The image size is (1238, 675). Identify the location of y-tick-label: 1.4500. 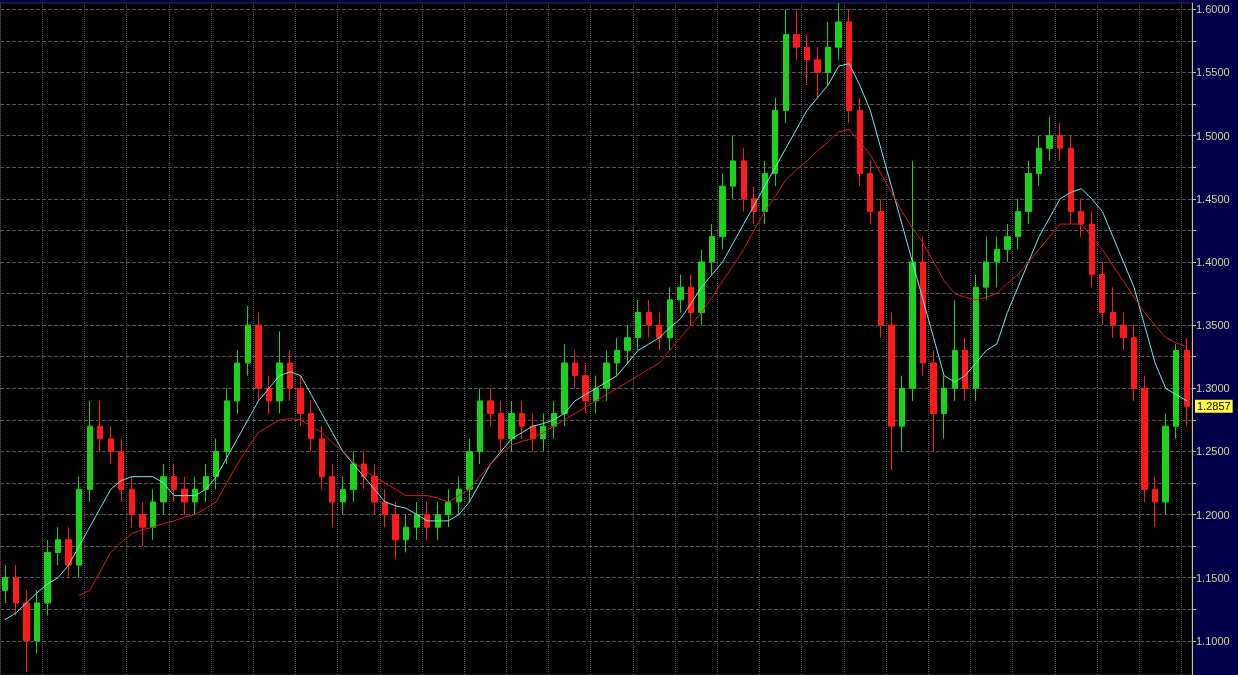
(1213, 198).